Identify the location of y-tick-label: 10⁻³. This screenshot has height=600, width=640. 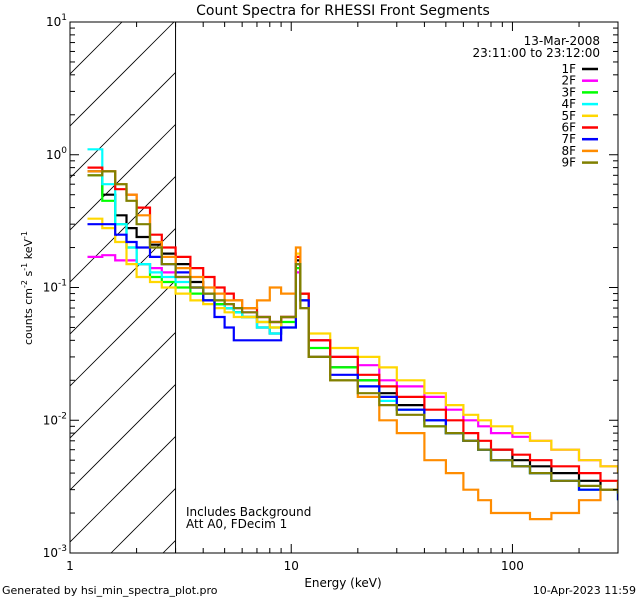
(55, 552).